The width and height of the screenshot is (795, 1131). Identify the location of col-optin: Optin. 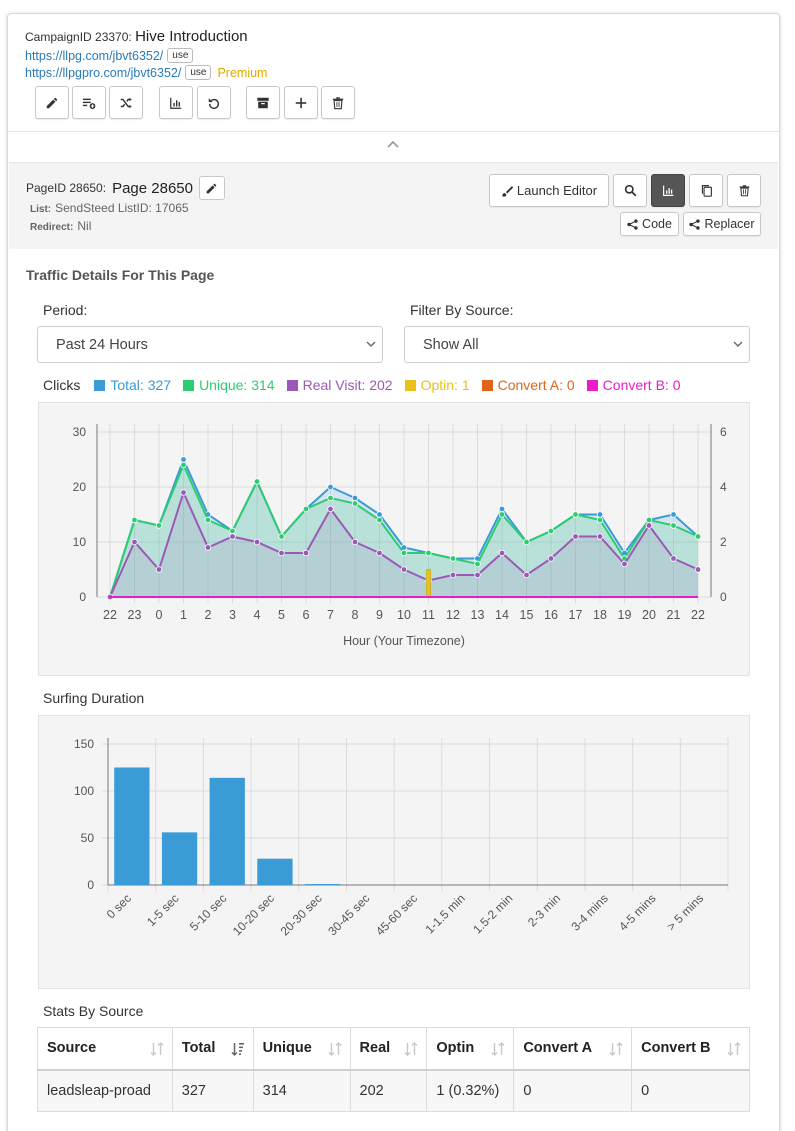
(470, 1049).